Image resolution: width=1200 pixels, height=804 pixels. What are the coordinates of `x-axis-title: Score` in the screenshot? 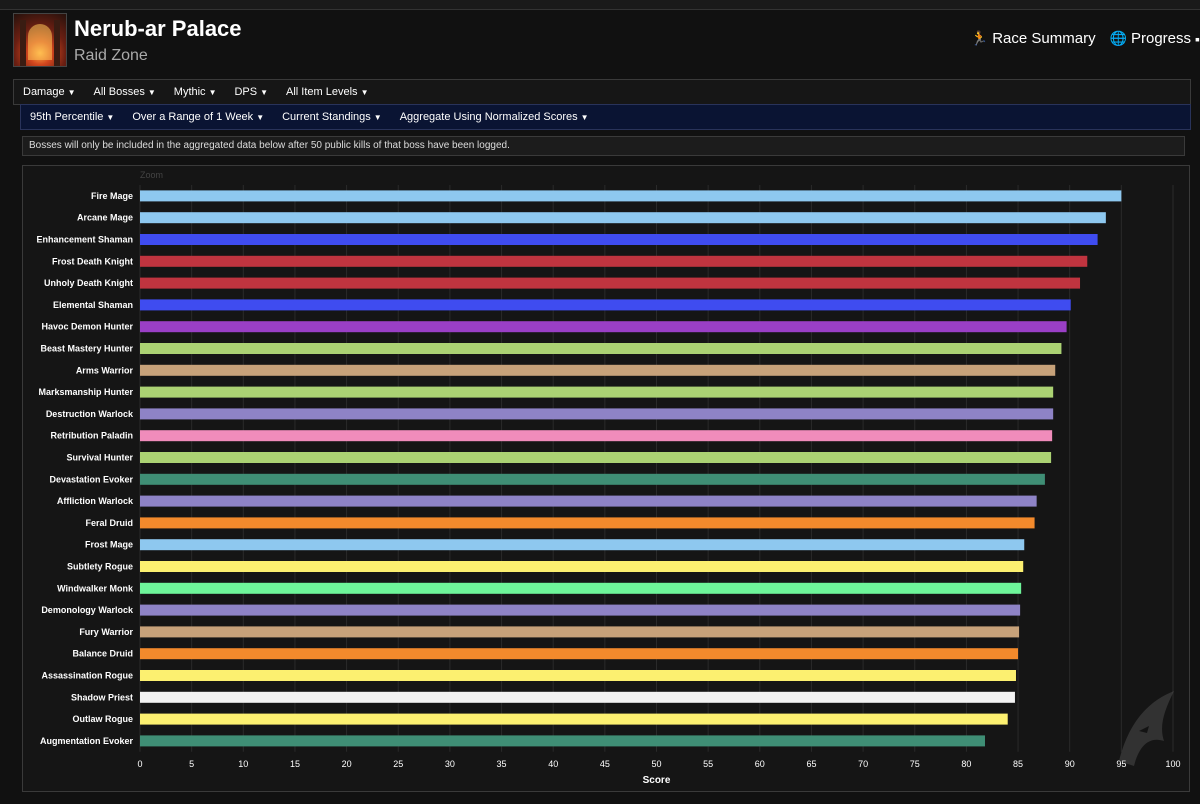 It's located at (657, 780).